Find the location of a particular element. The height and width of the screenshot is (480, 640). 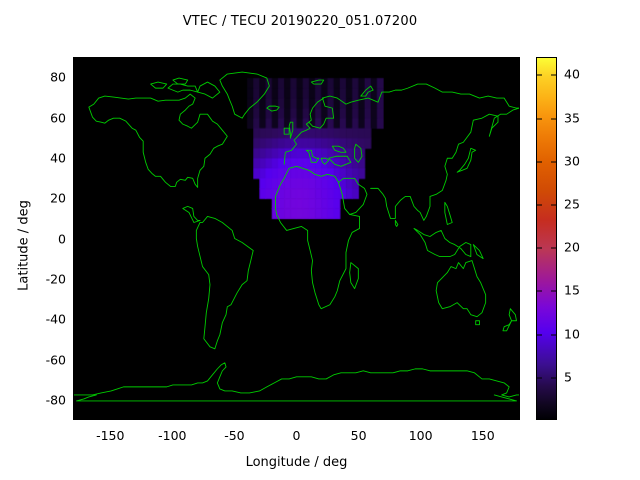

y-tick-label: -80 is located at coordinates (55, 400).